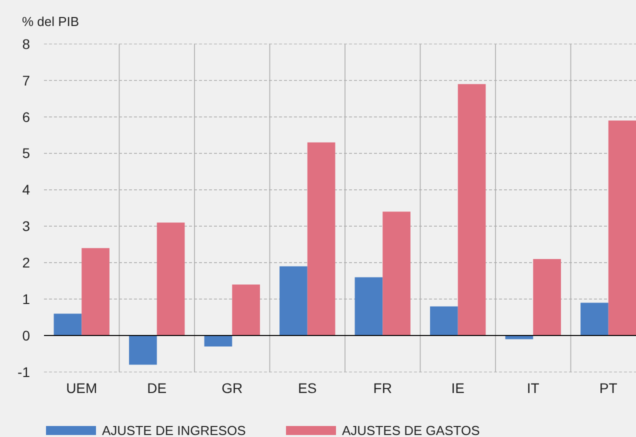 The width and height of the screenshot is (636, 437). I want to click on y-tick-label: -1, so click(24, 372).